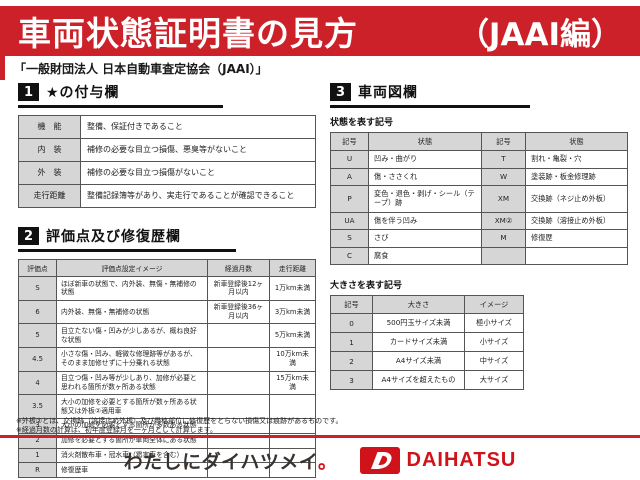 This screenshot has height=480, width=640. Describe the element at coordinates (503, 221) in the screenshot. I see `table-cell: XM②` at that location.